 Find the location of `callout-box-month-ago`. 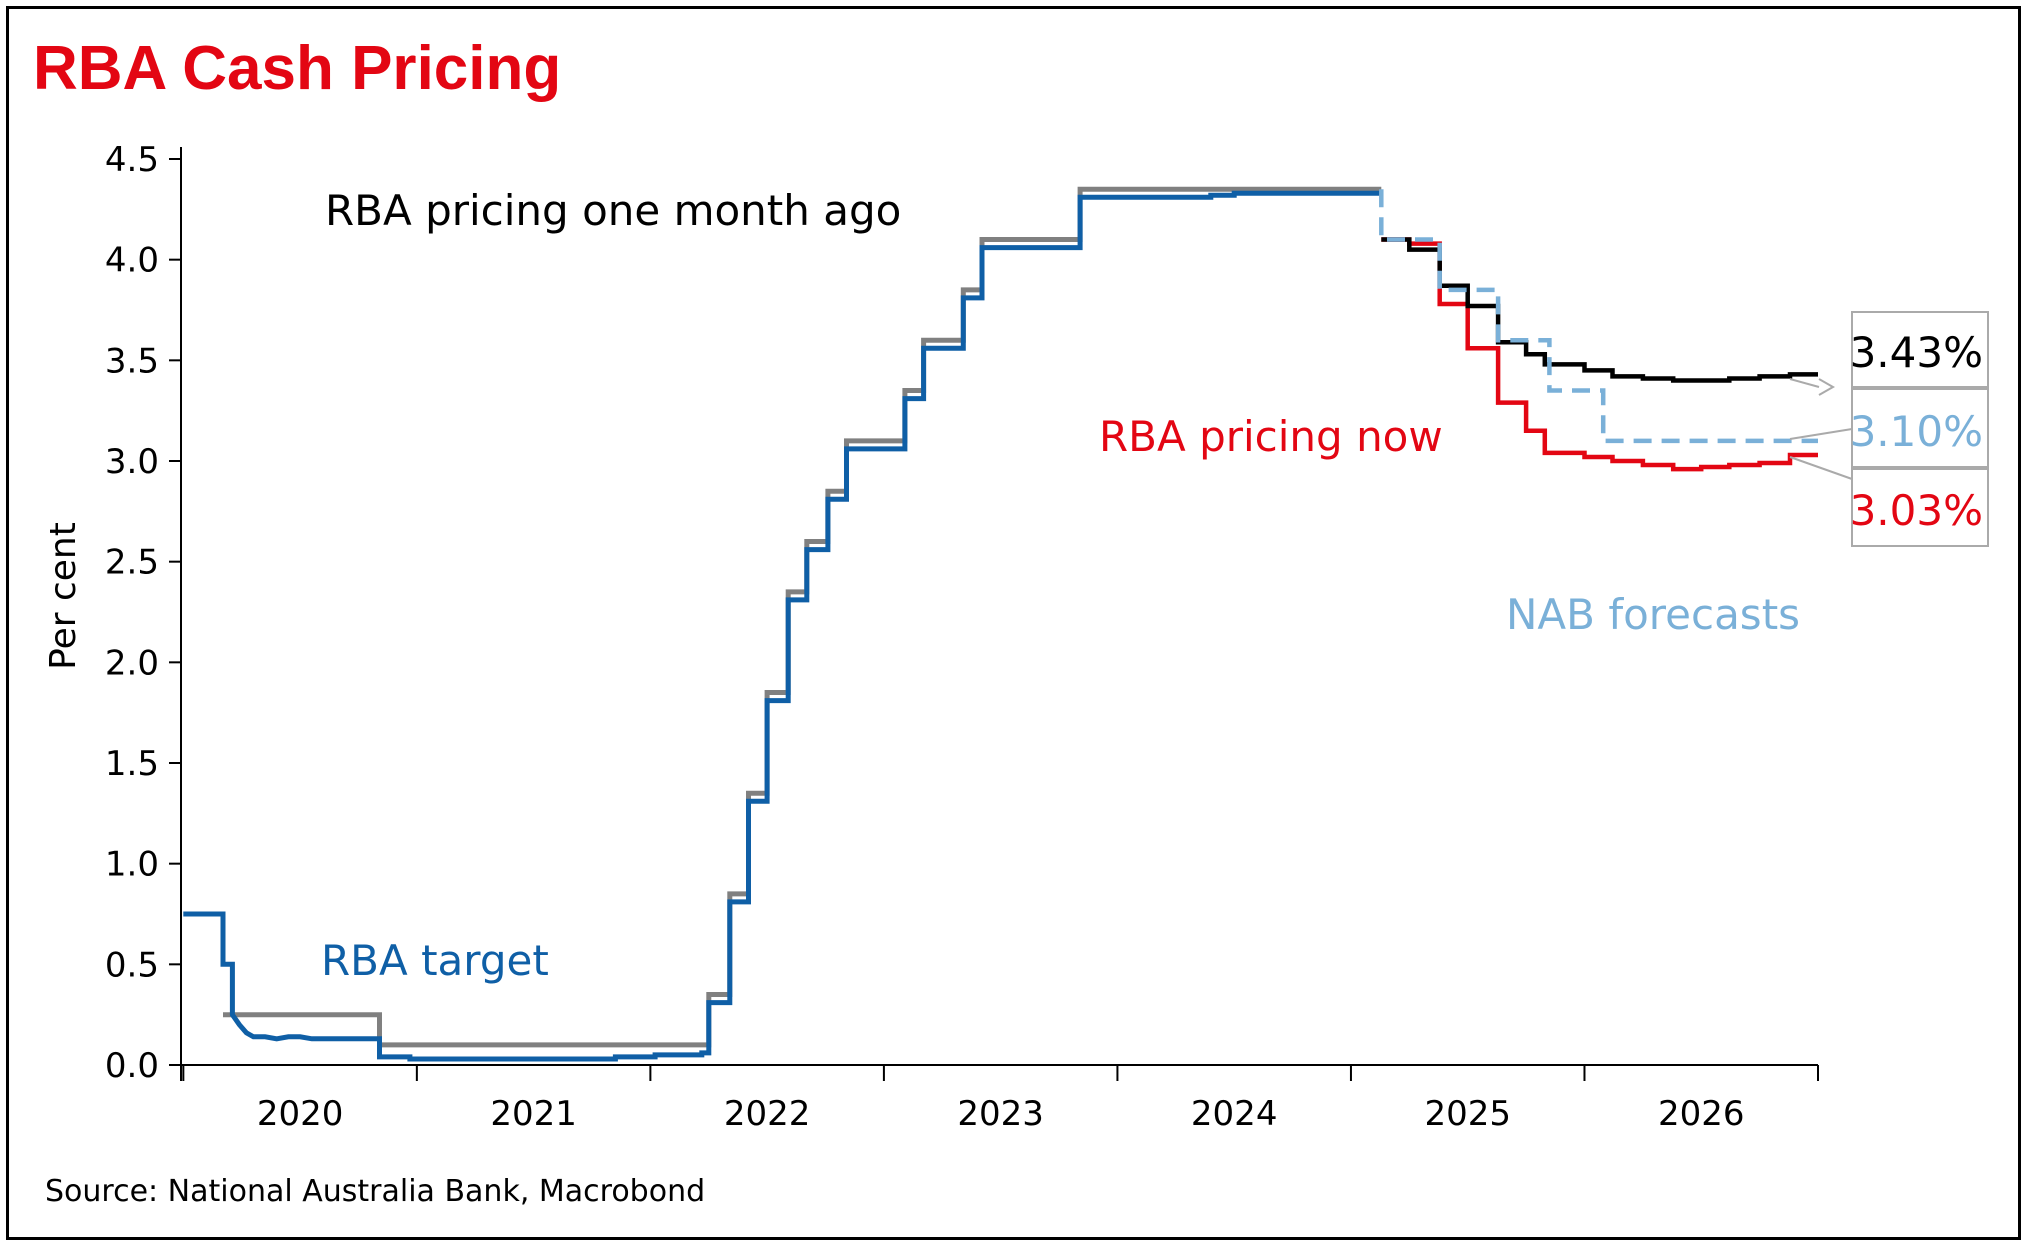

callout-box-month-ago is located at coordinates (1920, 349).